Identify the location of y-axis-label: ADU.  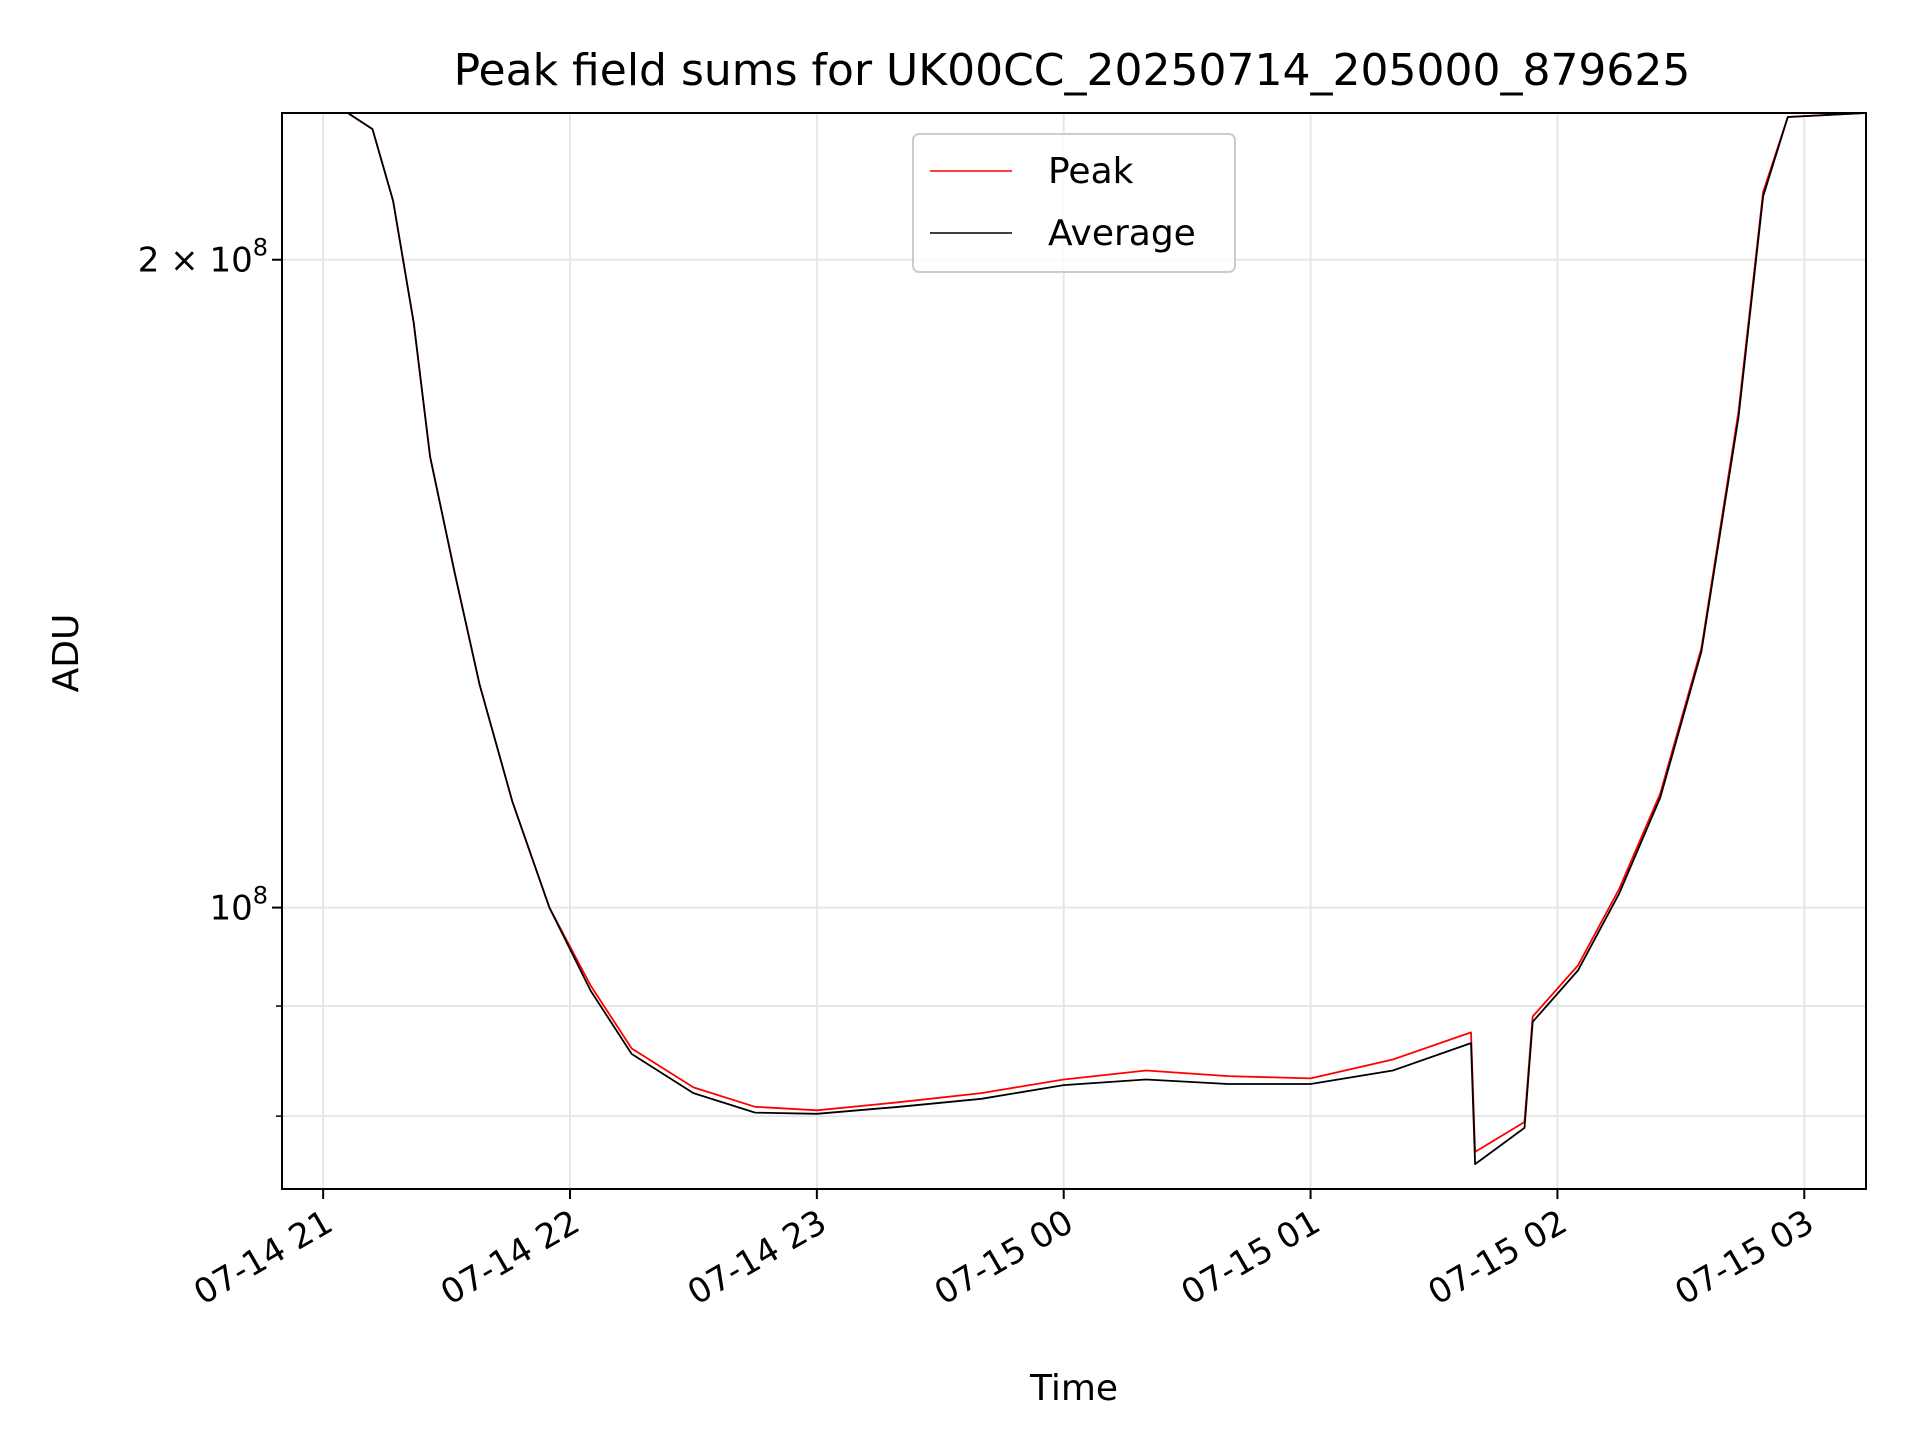
(66, 653).